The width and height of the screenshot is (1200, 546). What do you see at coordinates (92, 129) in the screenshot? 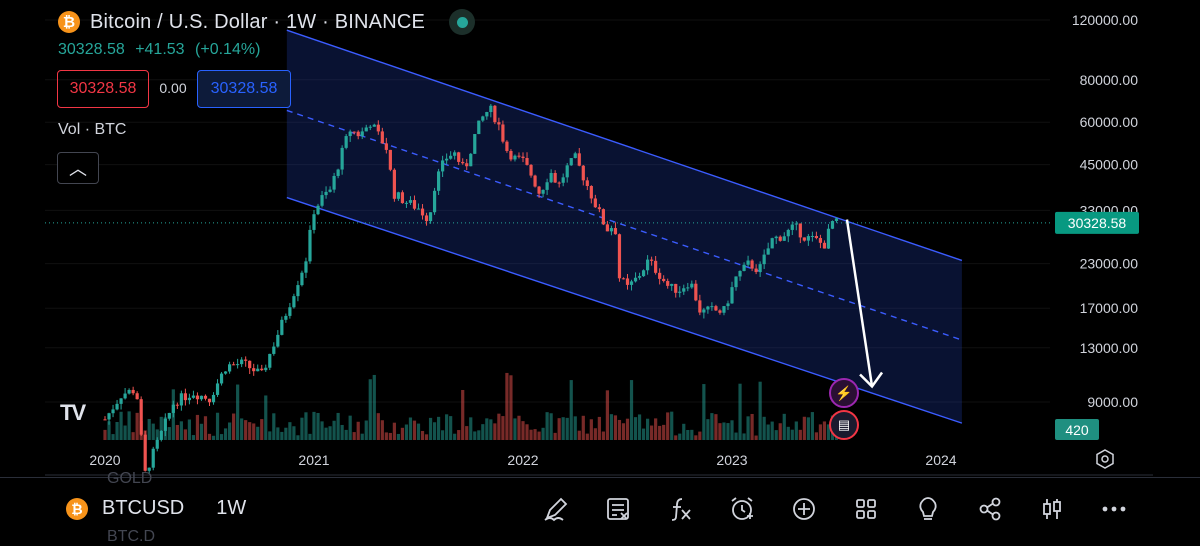
I see `volume-indicator-label: Vol · BTC` at bounding box center [92, 129].